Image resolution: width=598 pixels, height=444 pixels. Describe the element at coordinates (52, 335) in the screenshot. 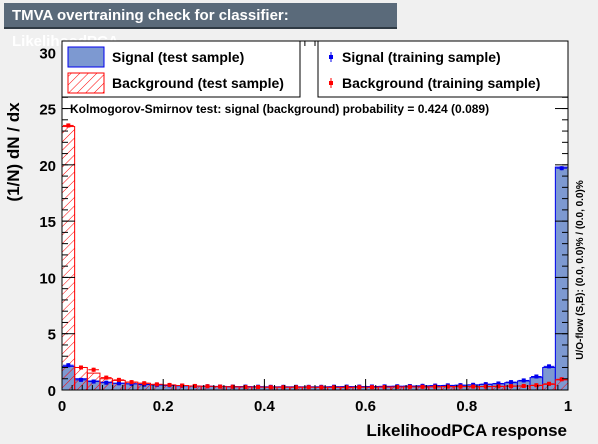

I see `y-tick-label: 5` at that location.